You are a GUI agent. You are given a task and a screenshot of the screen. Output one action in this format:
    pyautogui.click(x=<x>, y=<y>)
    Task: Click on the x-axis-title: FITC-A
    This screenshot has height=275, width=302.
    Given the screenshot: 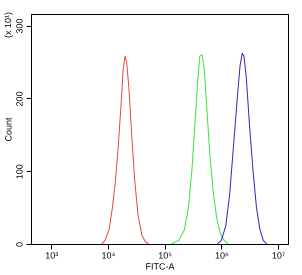 What is the action you would take?
    pyautogui.click(x=160, y=267)
    